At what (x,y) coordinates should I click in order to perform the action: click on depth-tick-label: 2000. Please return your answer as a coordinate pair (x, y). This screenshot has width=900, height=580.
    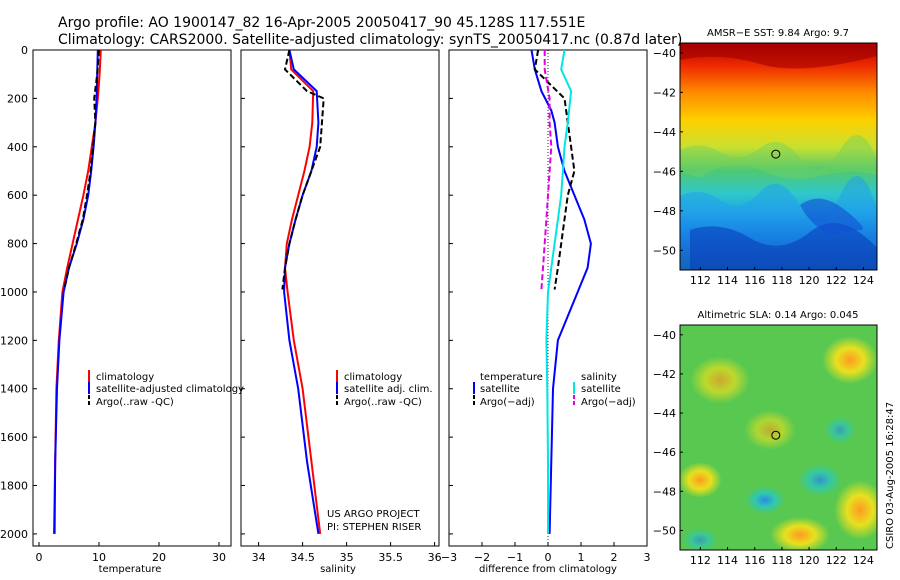
    Looking at the image, I should click on (14, 534).